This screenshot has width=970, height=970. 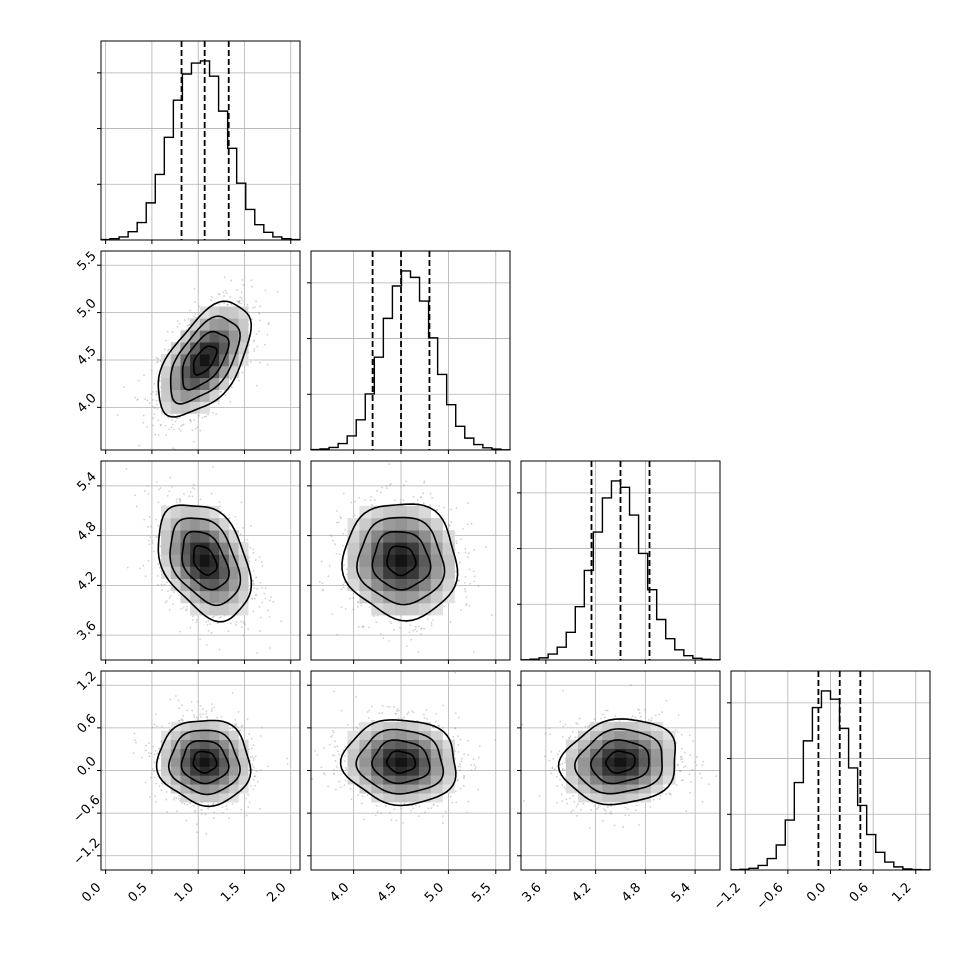 I want to click on gridlines, so click(x=200, y=140).